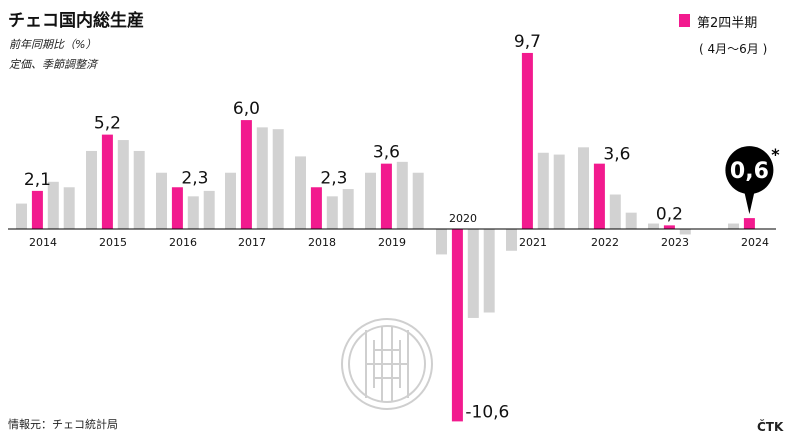 The image size is (787, 437). Describe the element at coordinates (53, 44) in the screenshot. I see `chart-subtitle-change: 前年同期比（%）` at that location.